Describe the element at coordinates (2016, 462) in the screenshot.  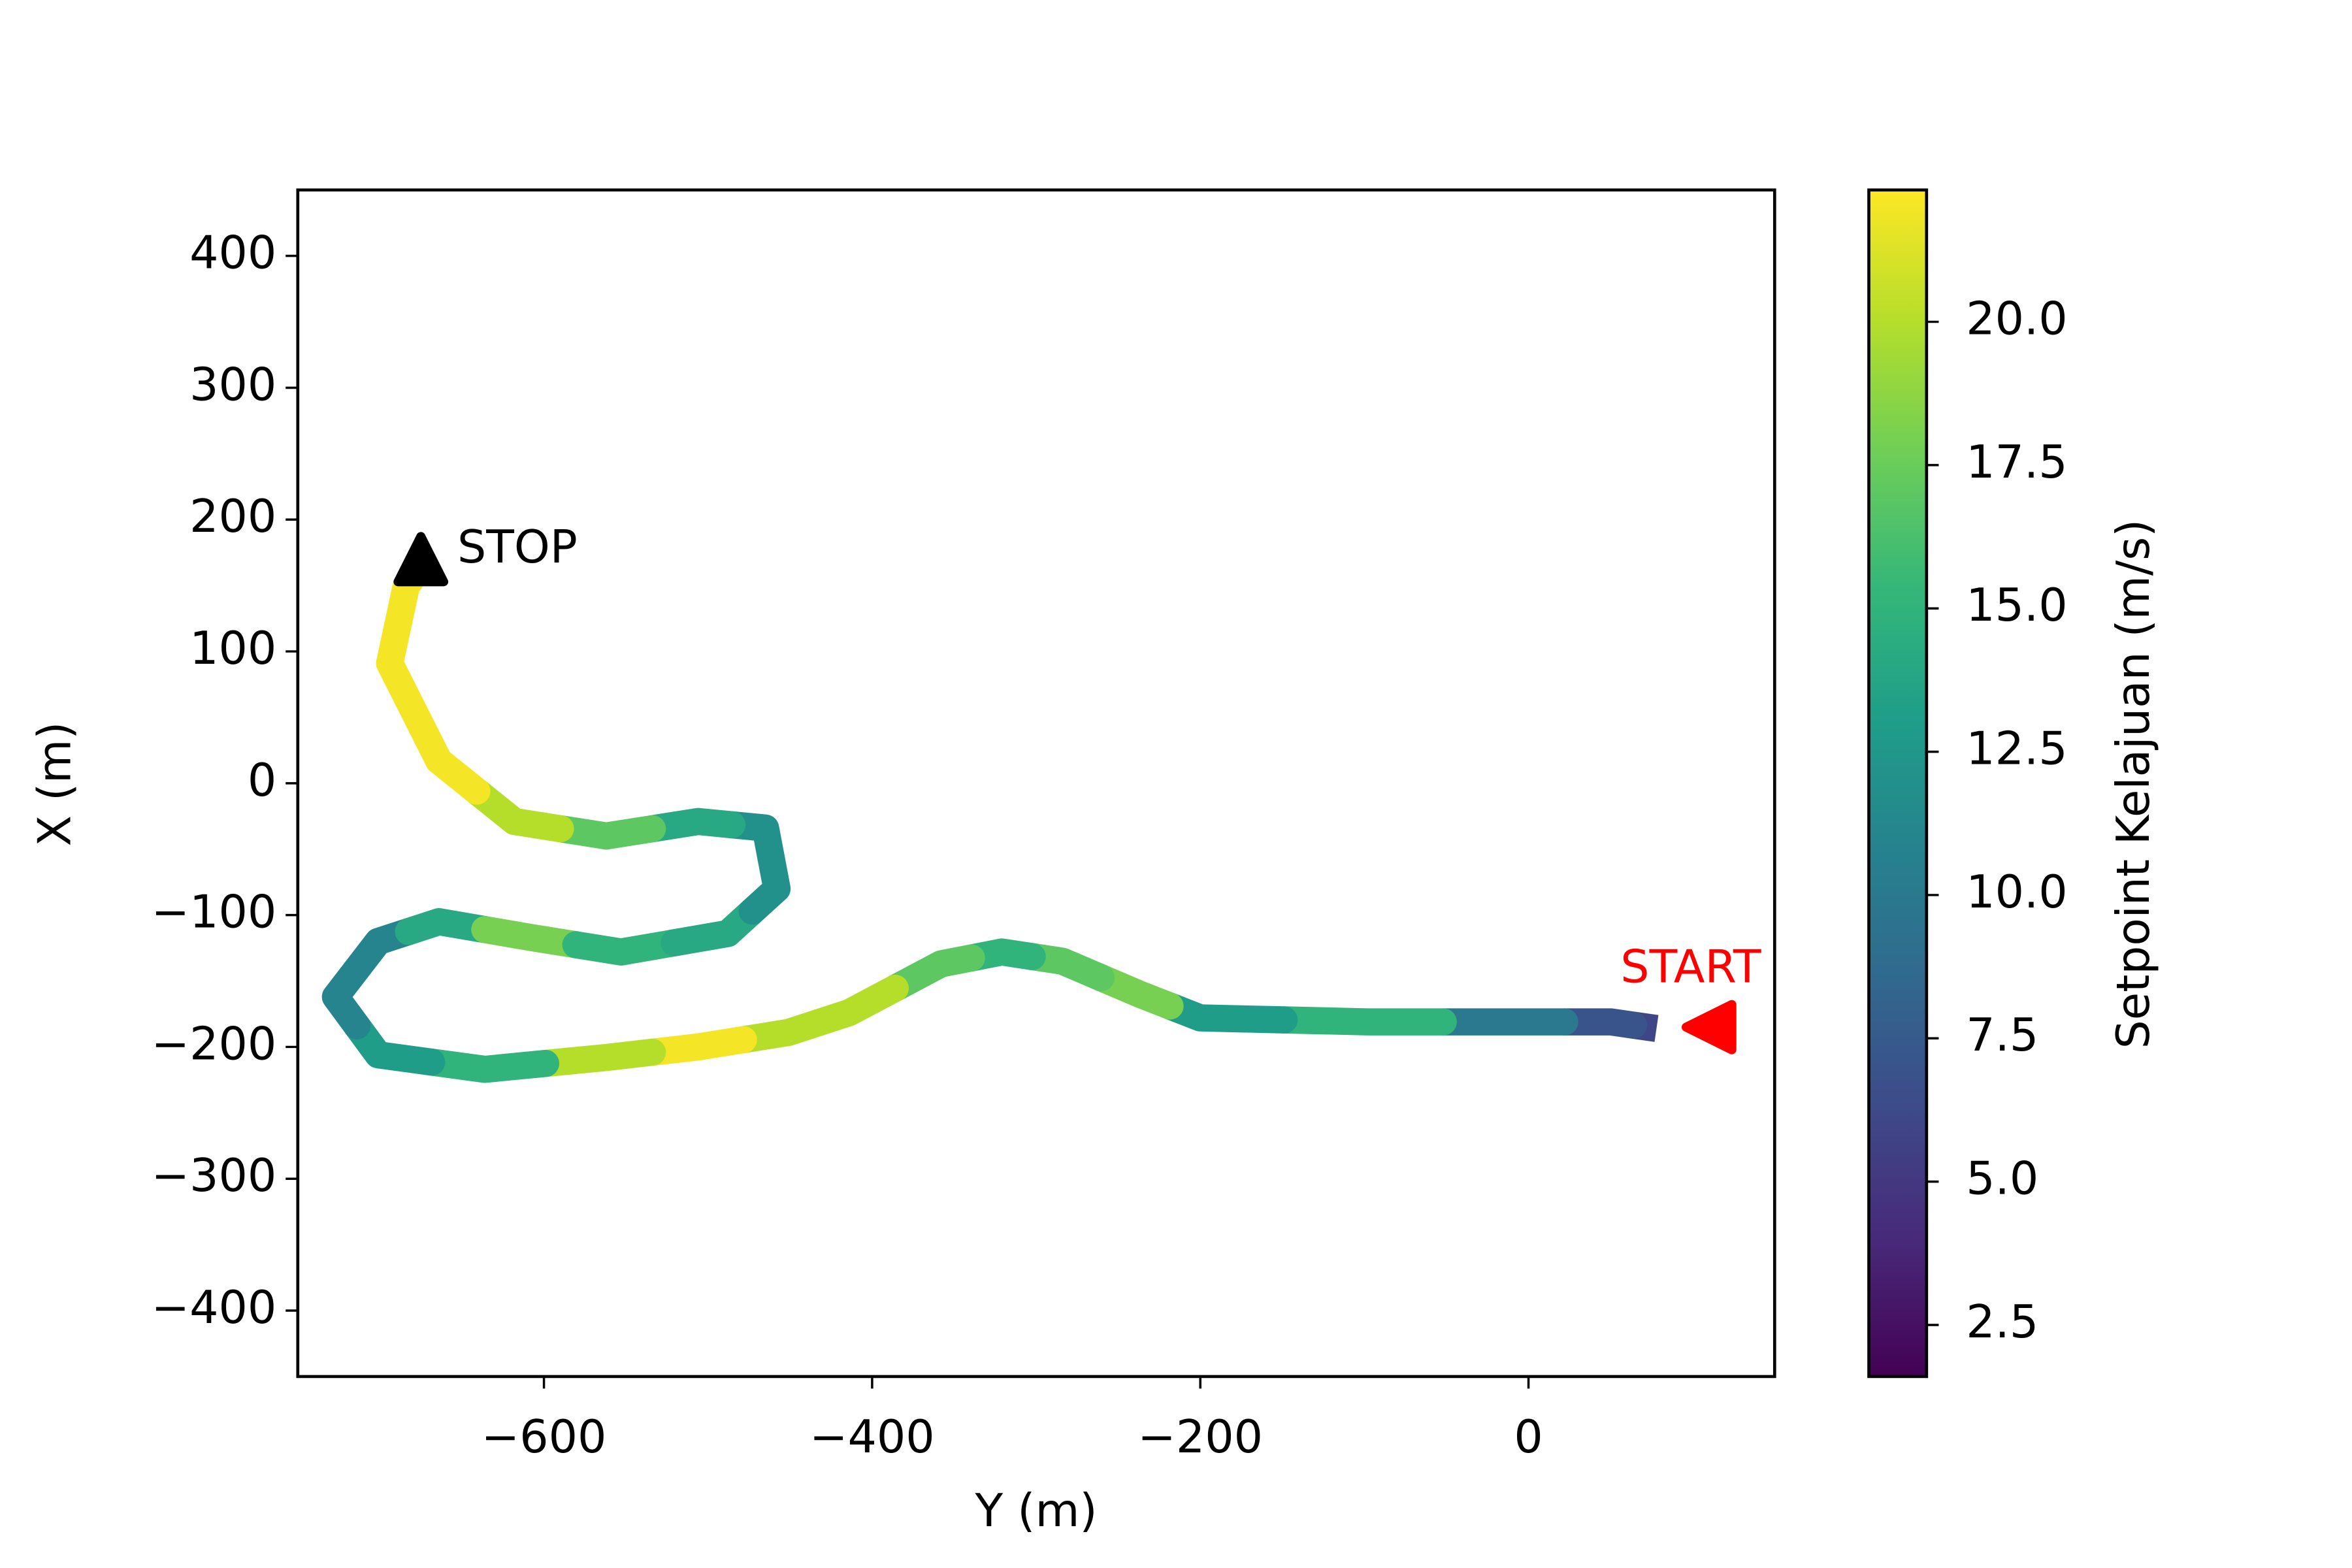
I see `colorbar-tick-label: 17.5` at that location.